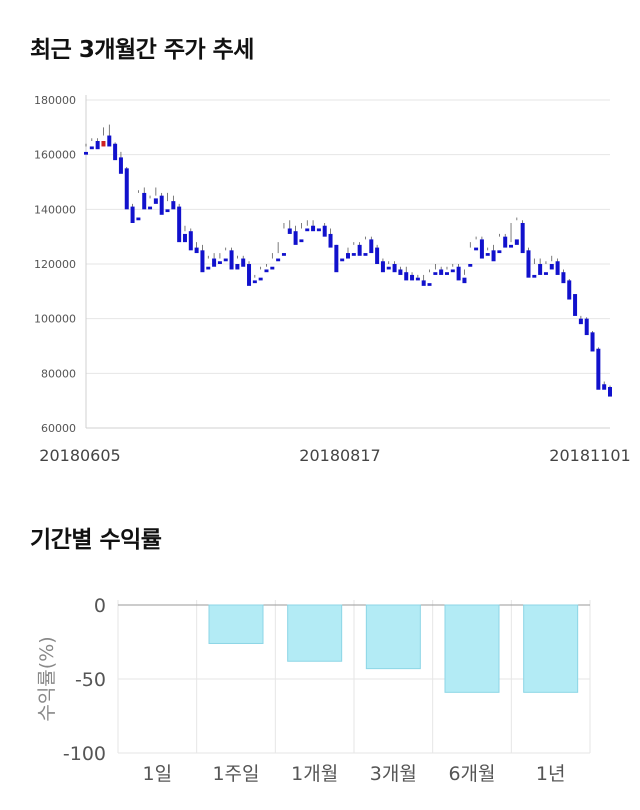  I want to click on returns-y-tick-label: 0, so click(100, 606).